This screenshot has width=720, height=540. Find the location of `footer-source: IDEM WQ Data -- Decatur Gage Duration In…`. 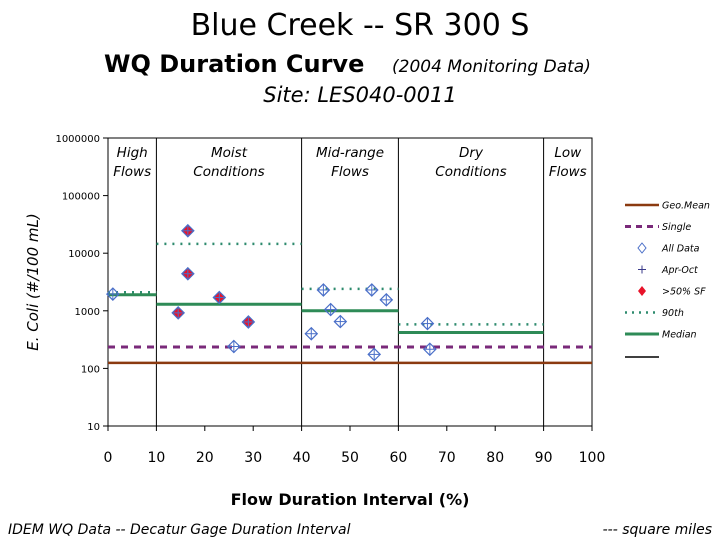

footer-source: IDEM WQ Data -- Decatur Gage Duration In… is located at coordinates (179, 530).